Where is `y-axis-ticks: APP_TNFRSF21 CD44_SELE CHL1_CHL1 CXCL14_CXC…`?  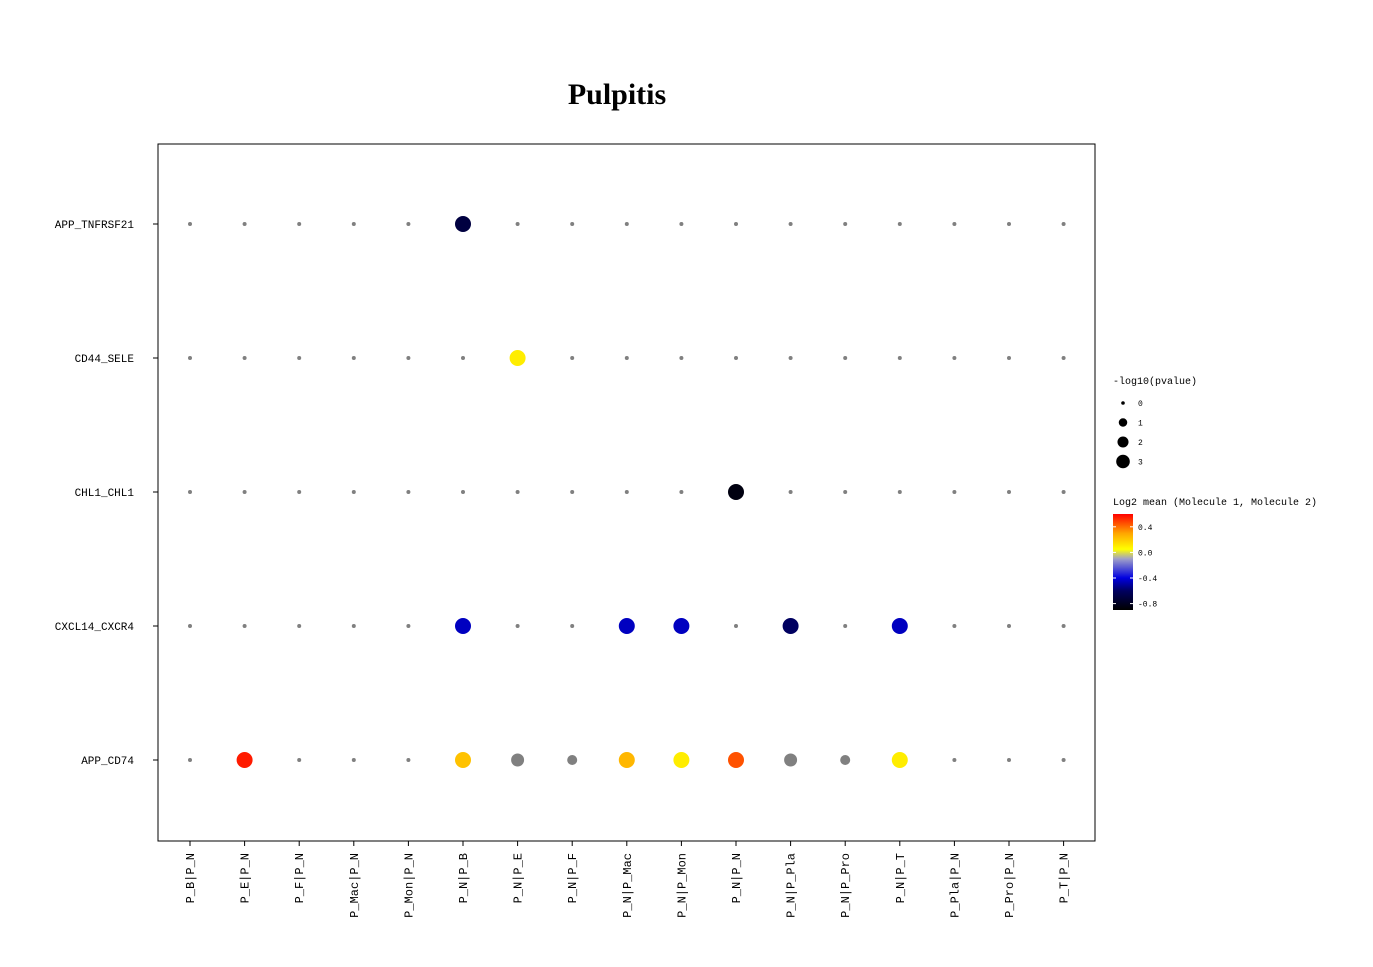 y-axis-ticks: APP_TNFRSF21 CD44_SELE CHL1_CHL1 CXCL14_CXC… is located at coordinates (106, 494).